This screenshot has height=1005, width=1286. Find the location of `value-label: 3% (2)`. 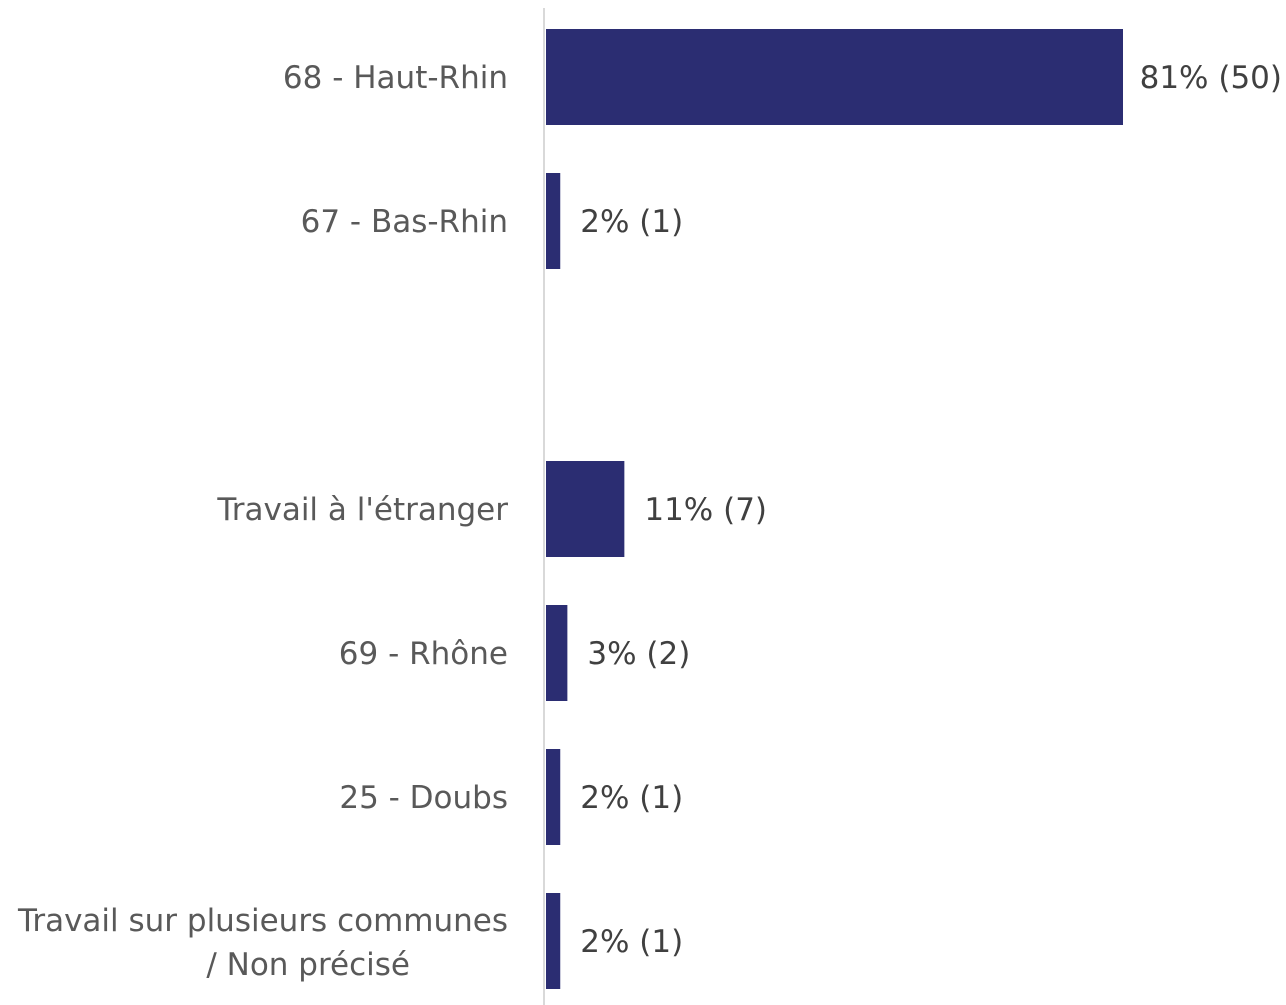

value-label: 3% (2) is located at coordinates (638, 654).